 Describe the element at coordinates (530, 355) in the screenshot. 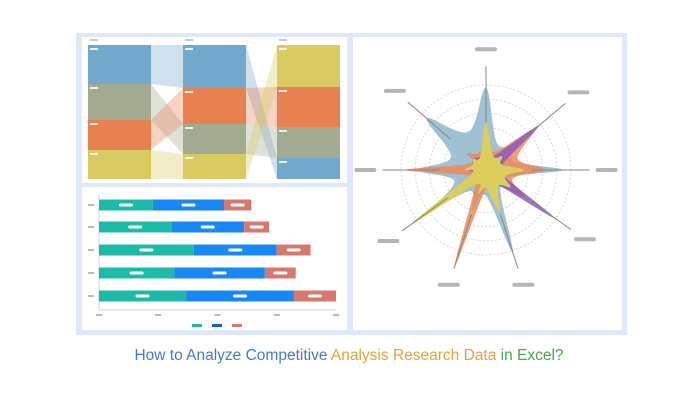

I see `caption-part-3: in Excel?` at that location.